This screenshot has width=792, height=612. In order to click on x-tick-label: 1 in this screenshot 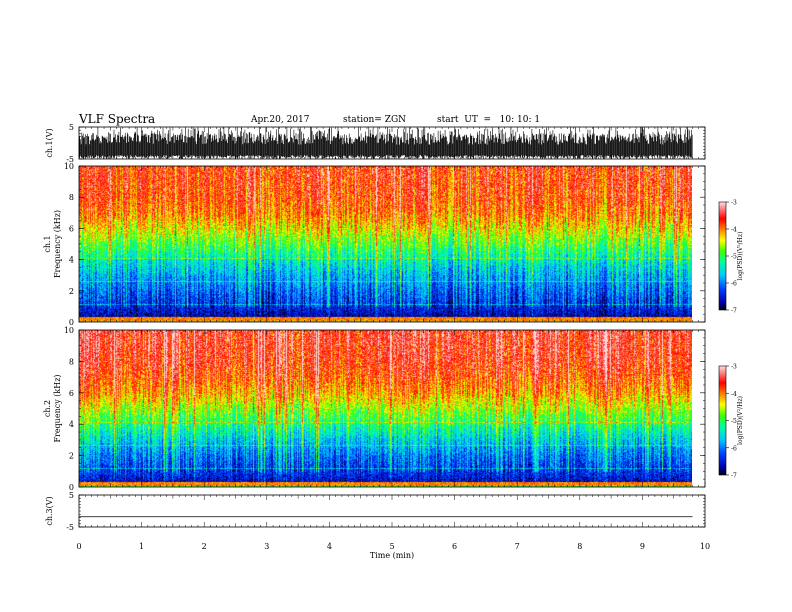, I will do `click(141, 546)`.